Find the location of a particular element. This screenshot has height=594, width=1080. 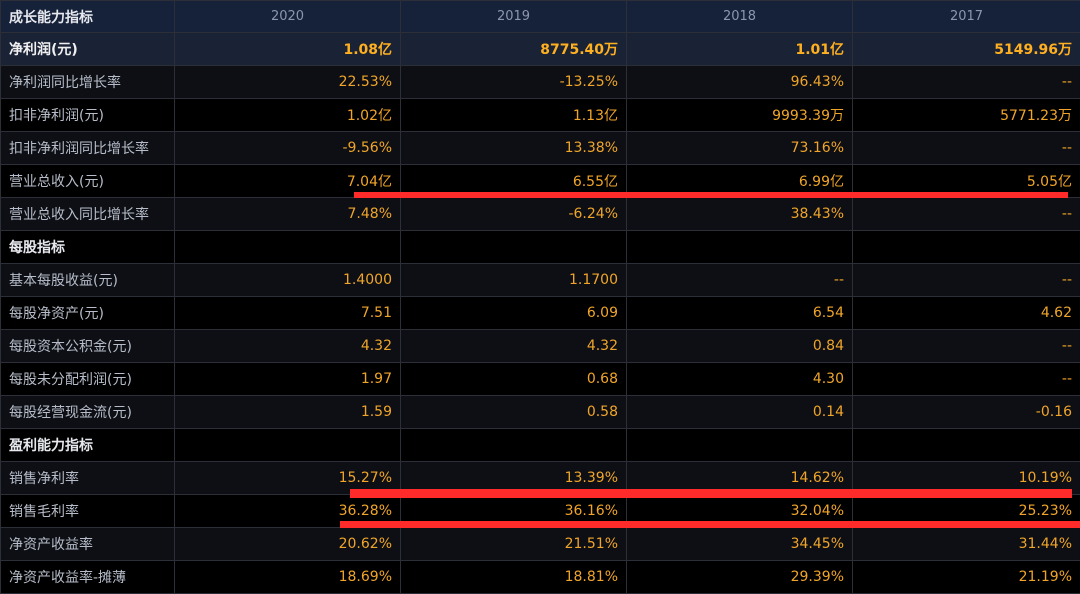

table-row: 每股资本公积金(元) 4.32 4.32 0.84 -- is located at coordinates (540, 346).